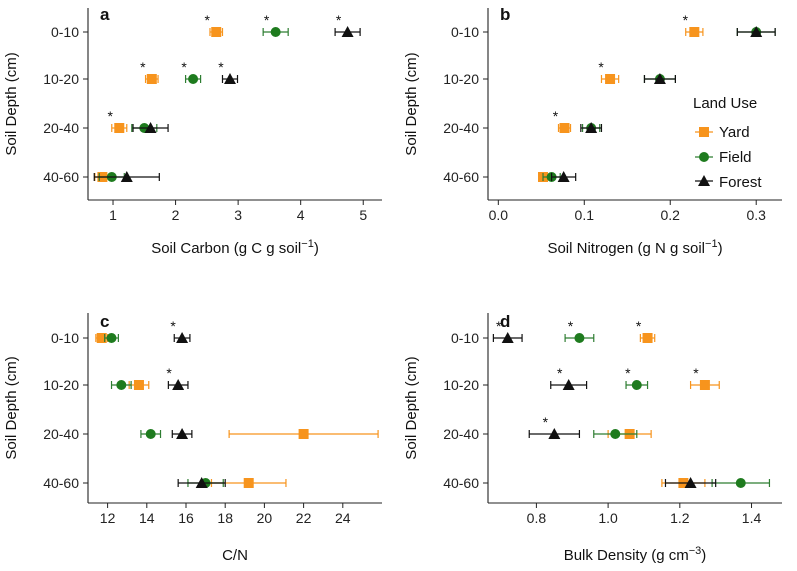 The height and width of the screenshot is (571, 797). What do you see at coordinates (735, 157) in the screenshot?
I see `legend-field-label: Field` at bounding box center [735, 157].